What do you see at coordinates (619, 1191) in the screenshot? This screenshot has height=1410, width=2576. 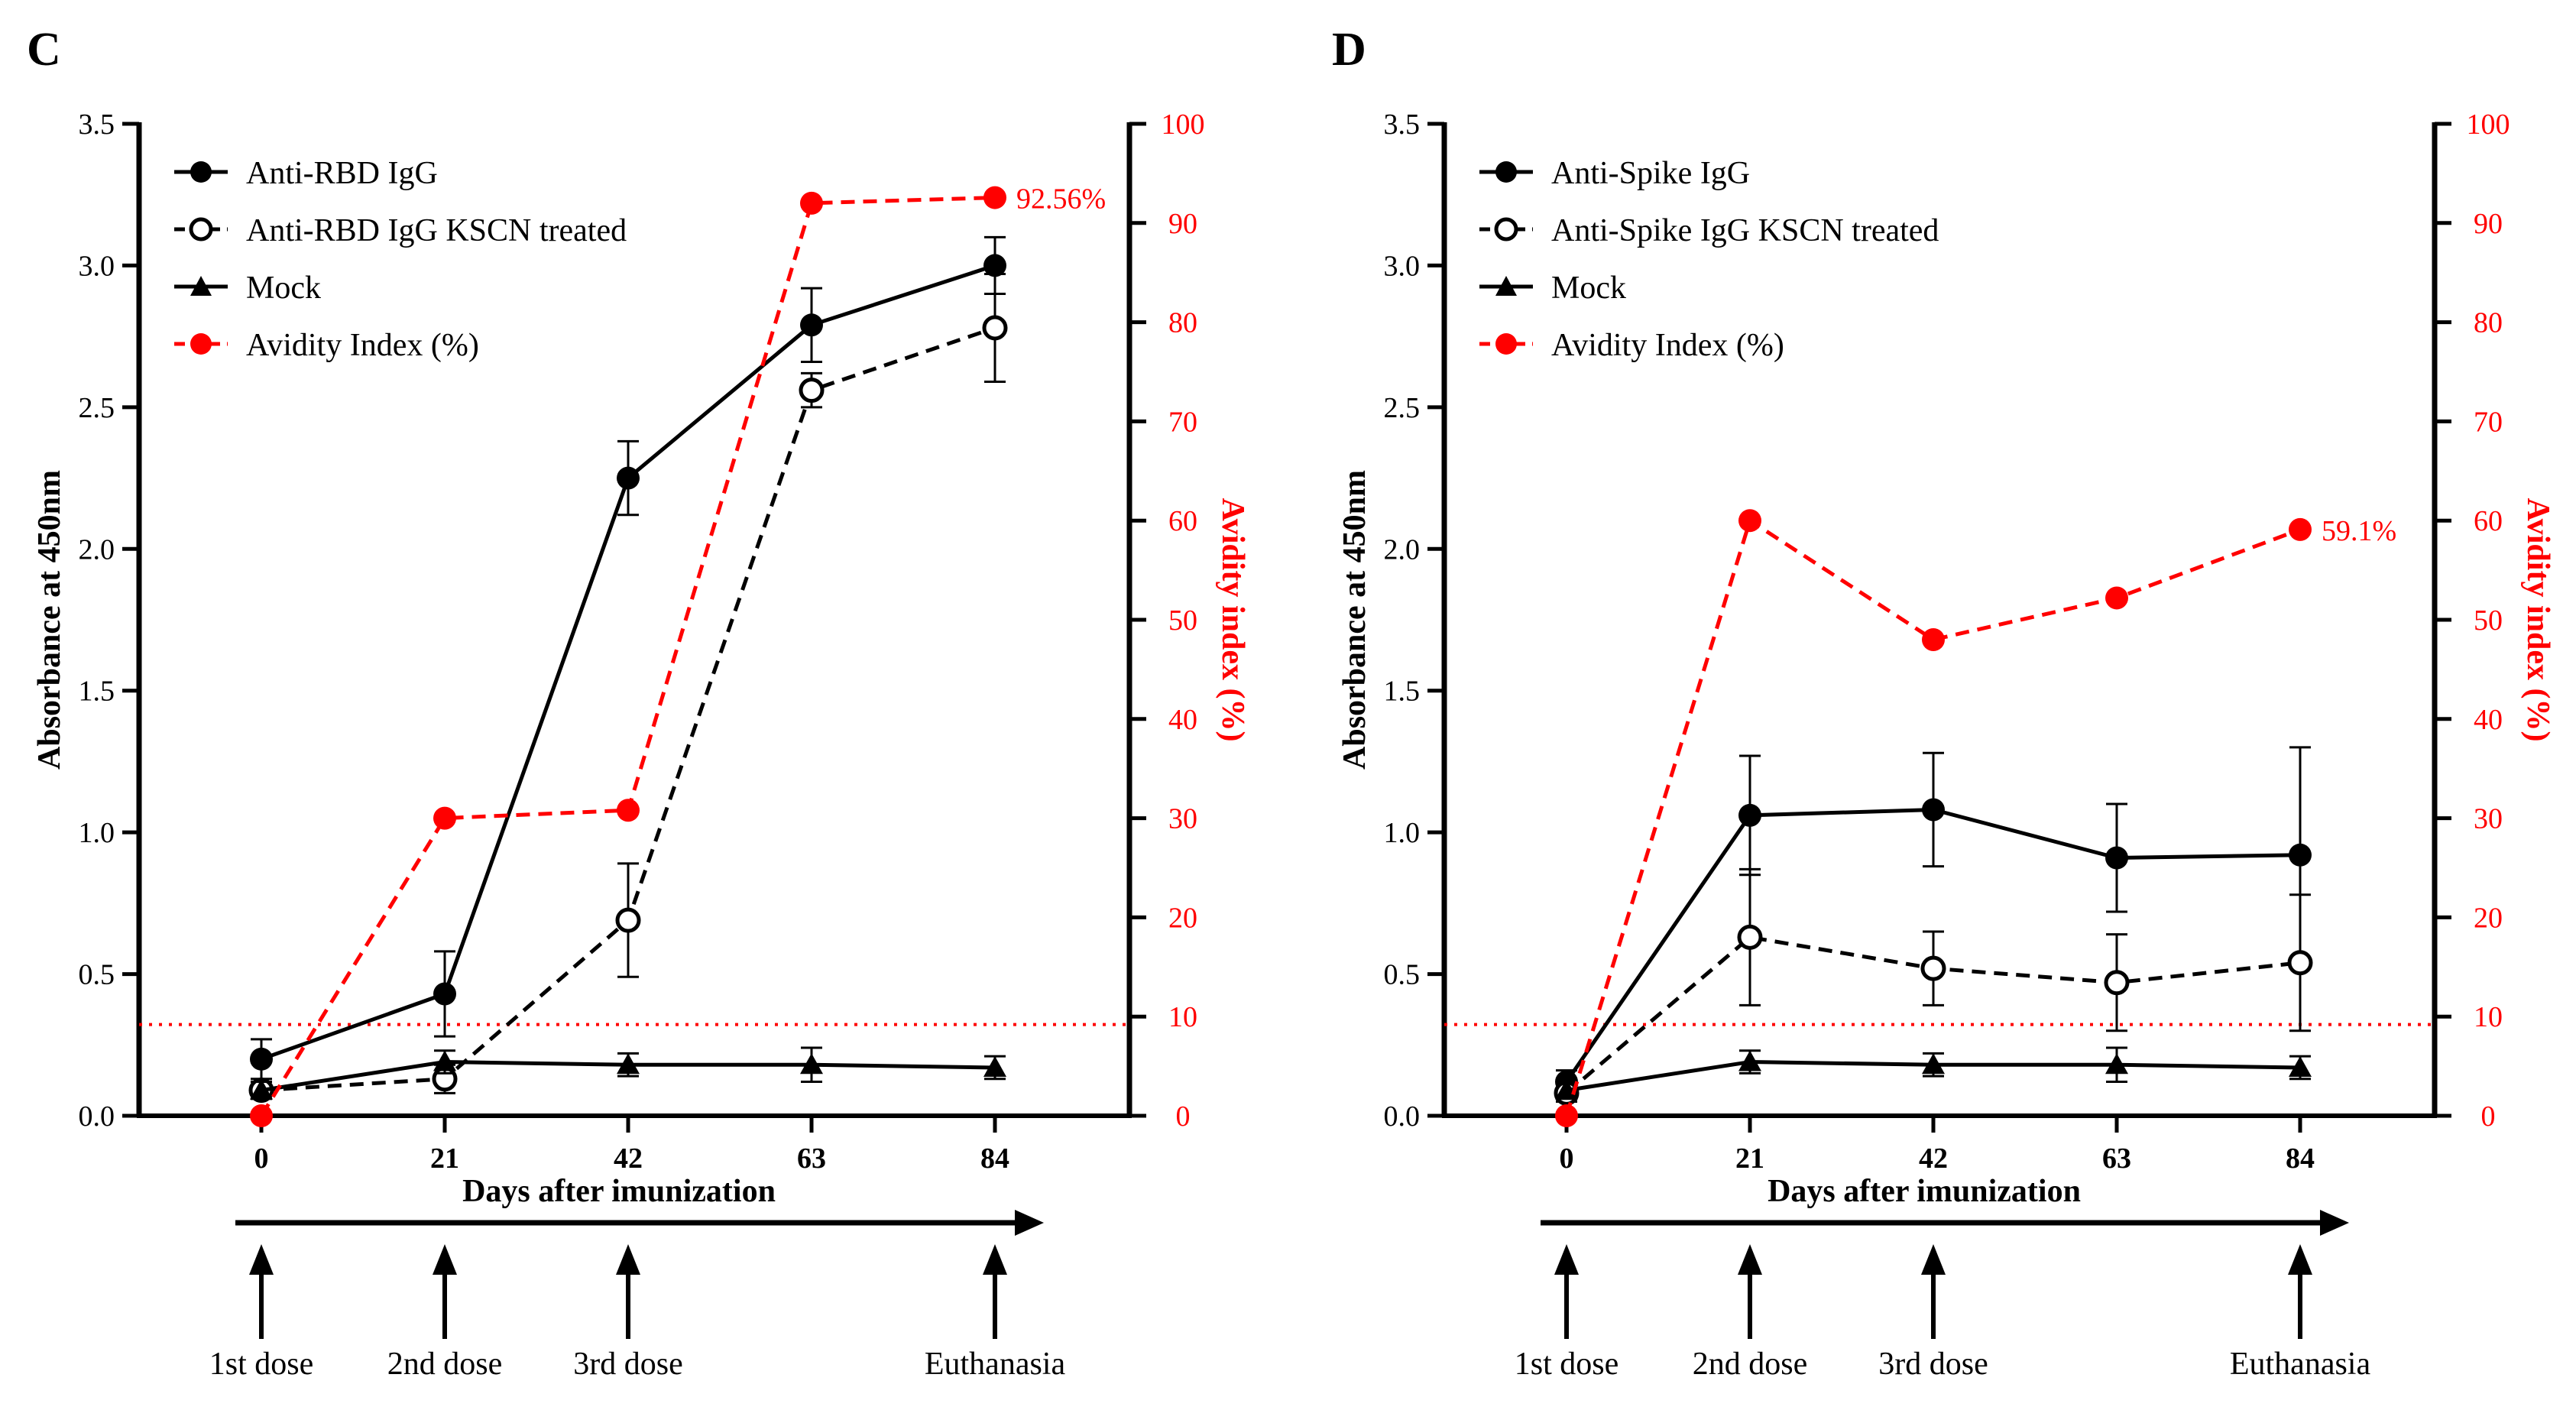 I see `x-axis-title: Days after imunization` at bounding box center [619, 1191].